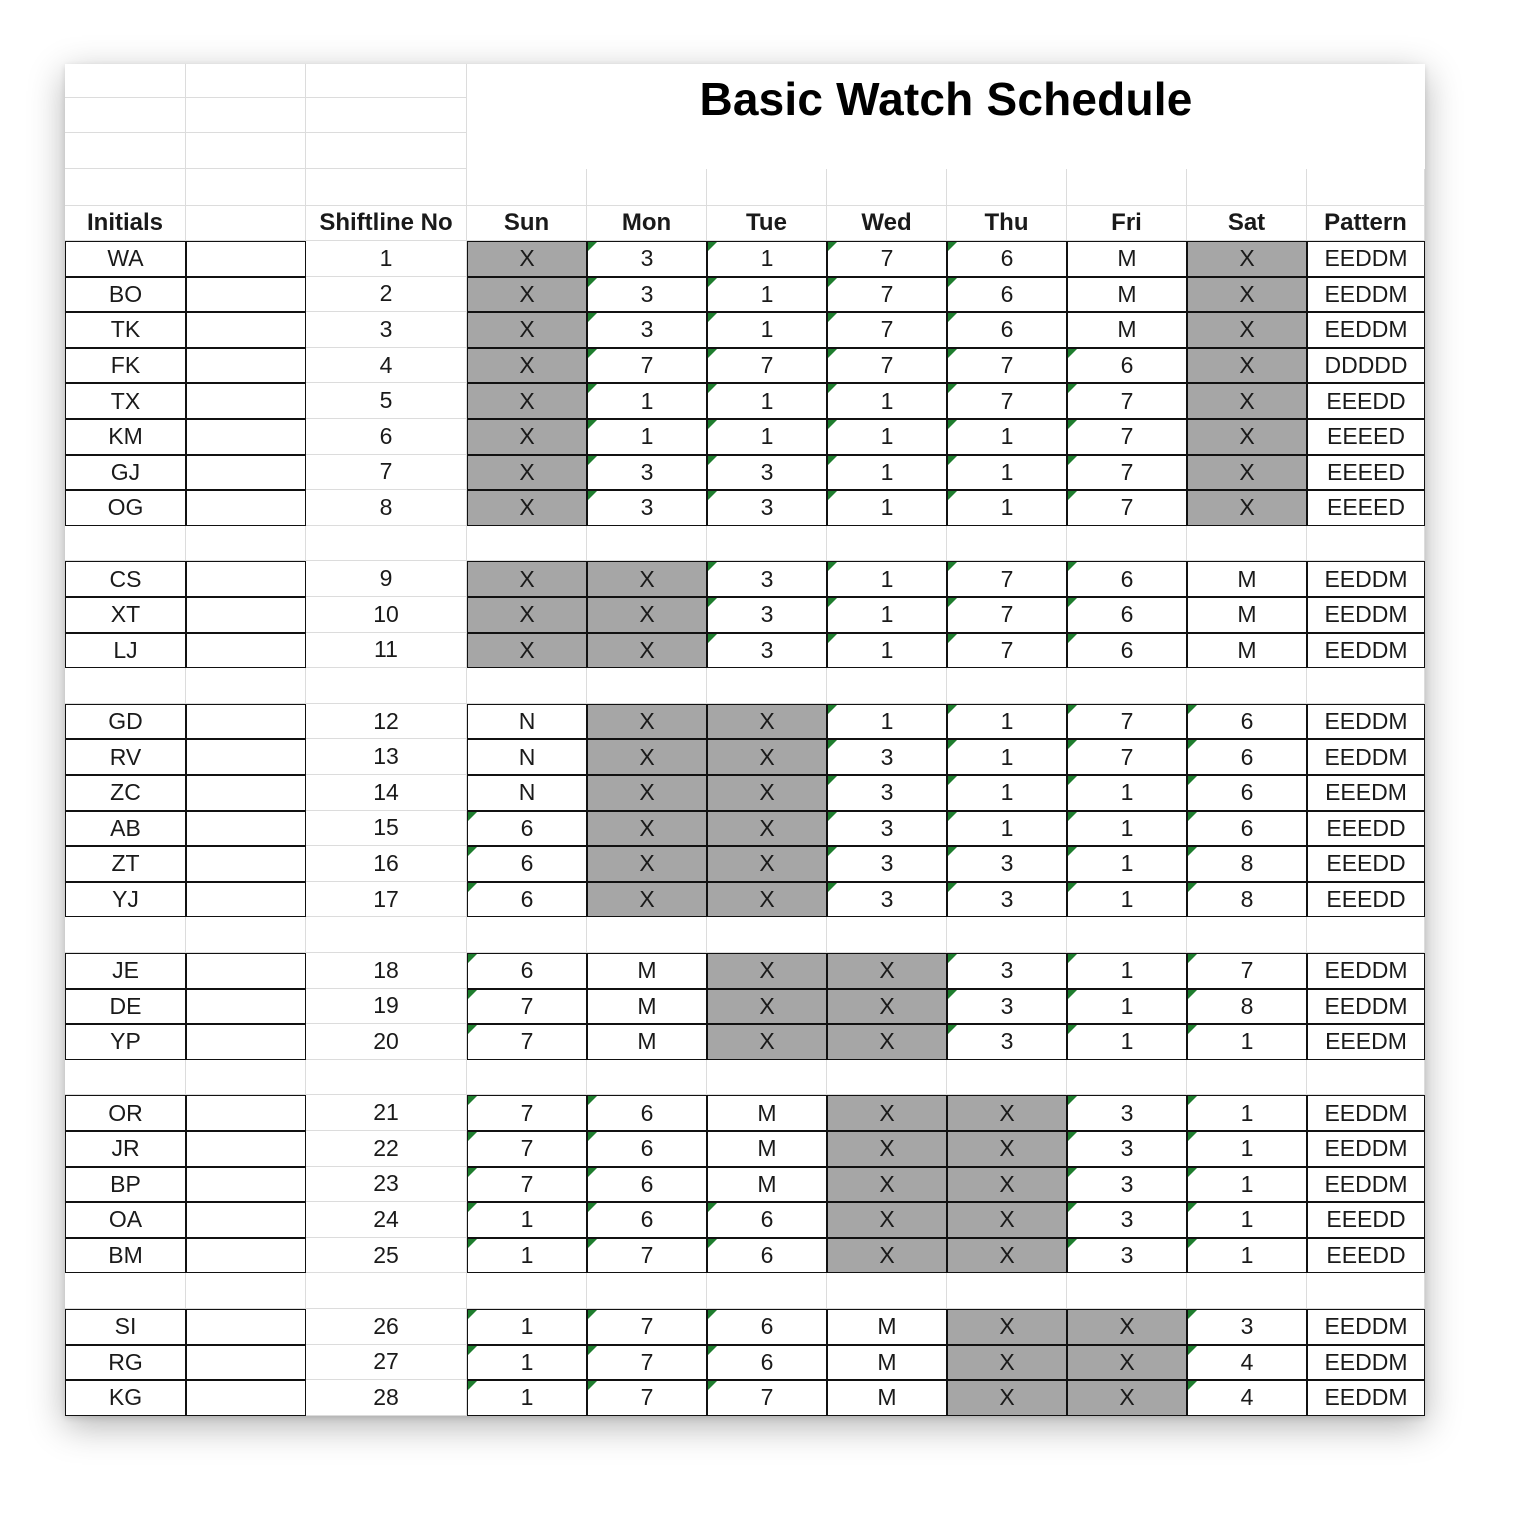  I want to click on day-cell-sun: 7, so click(527, 1184).